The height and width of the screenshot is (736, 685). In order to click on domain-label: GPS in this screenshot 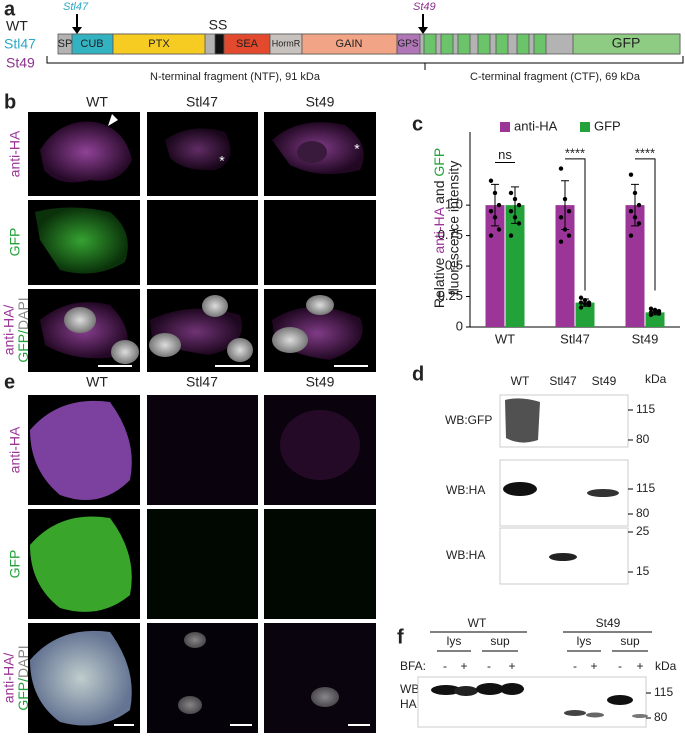, I will do `click(407, 44)`.